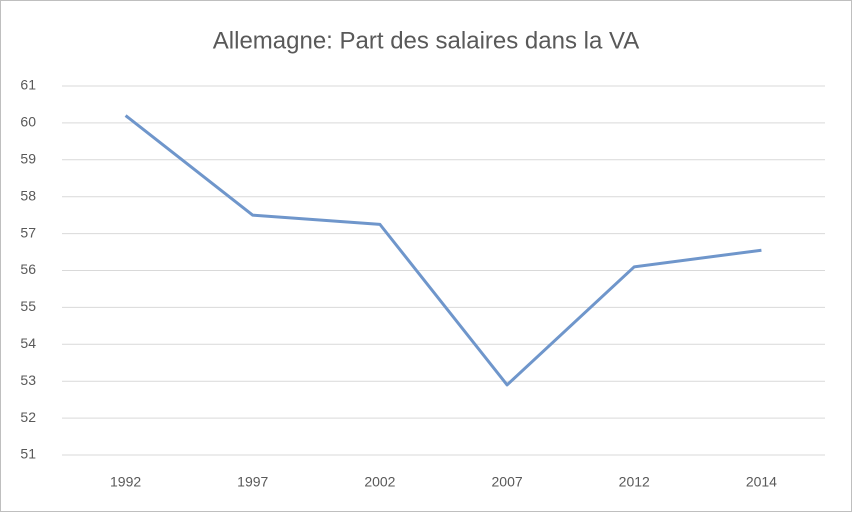 The image size is (852, 512). What do you see at coordinates (28, 122) in the screenshot?
I see `y-tick-label: 60` at bounding box center [28, 122].